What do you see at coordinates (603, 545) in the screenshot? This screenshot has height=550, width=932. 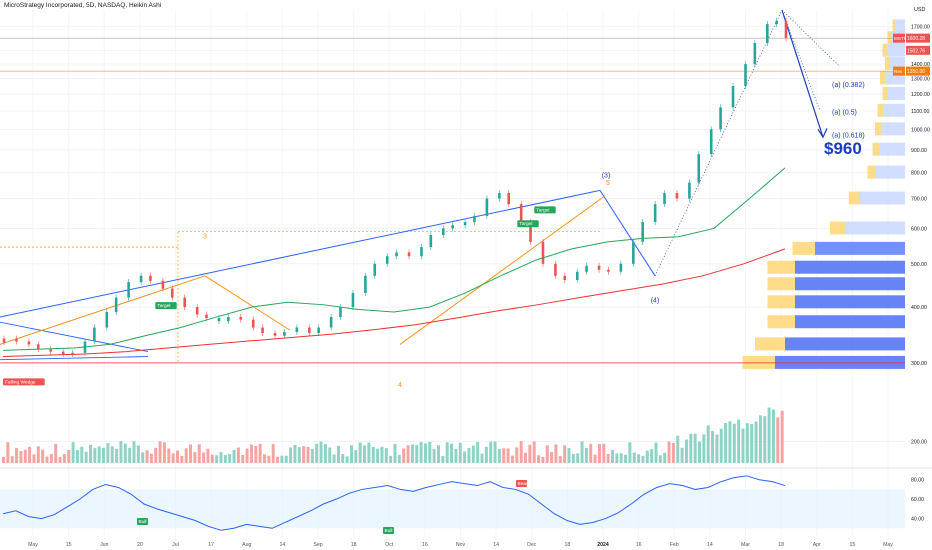 I see `x-tick-label: 2024` at bounding box center [603, 545].